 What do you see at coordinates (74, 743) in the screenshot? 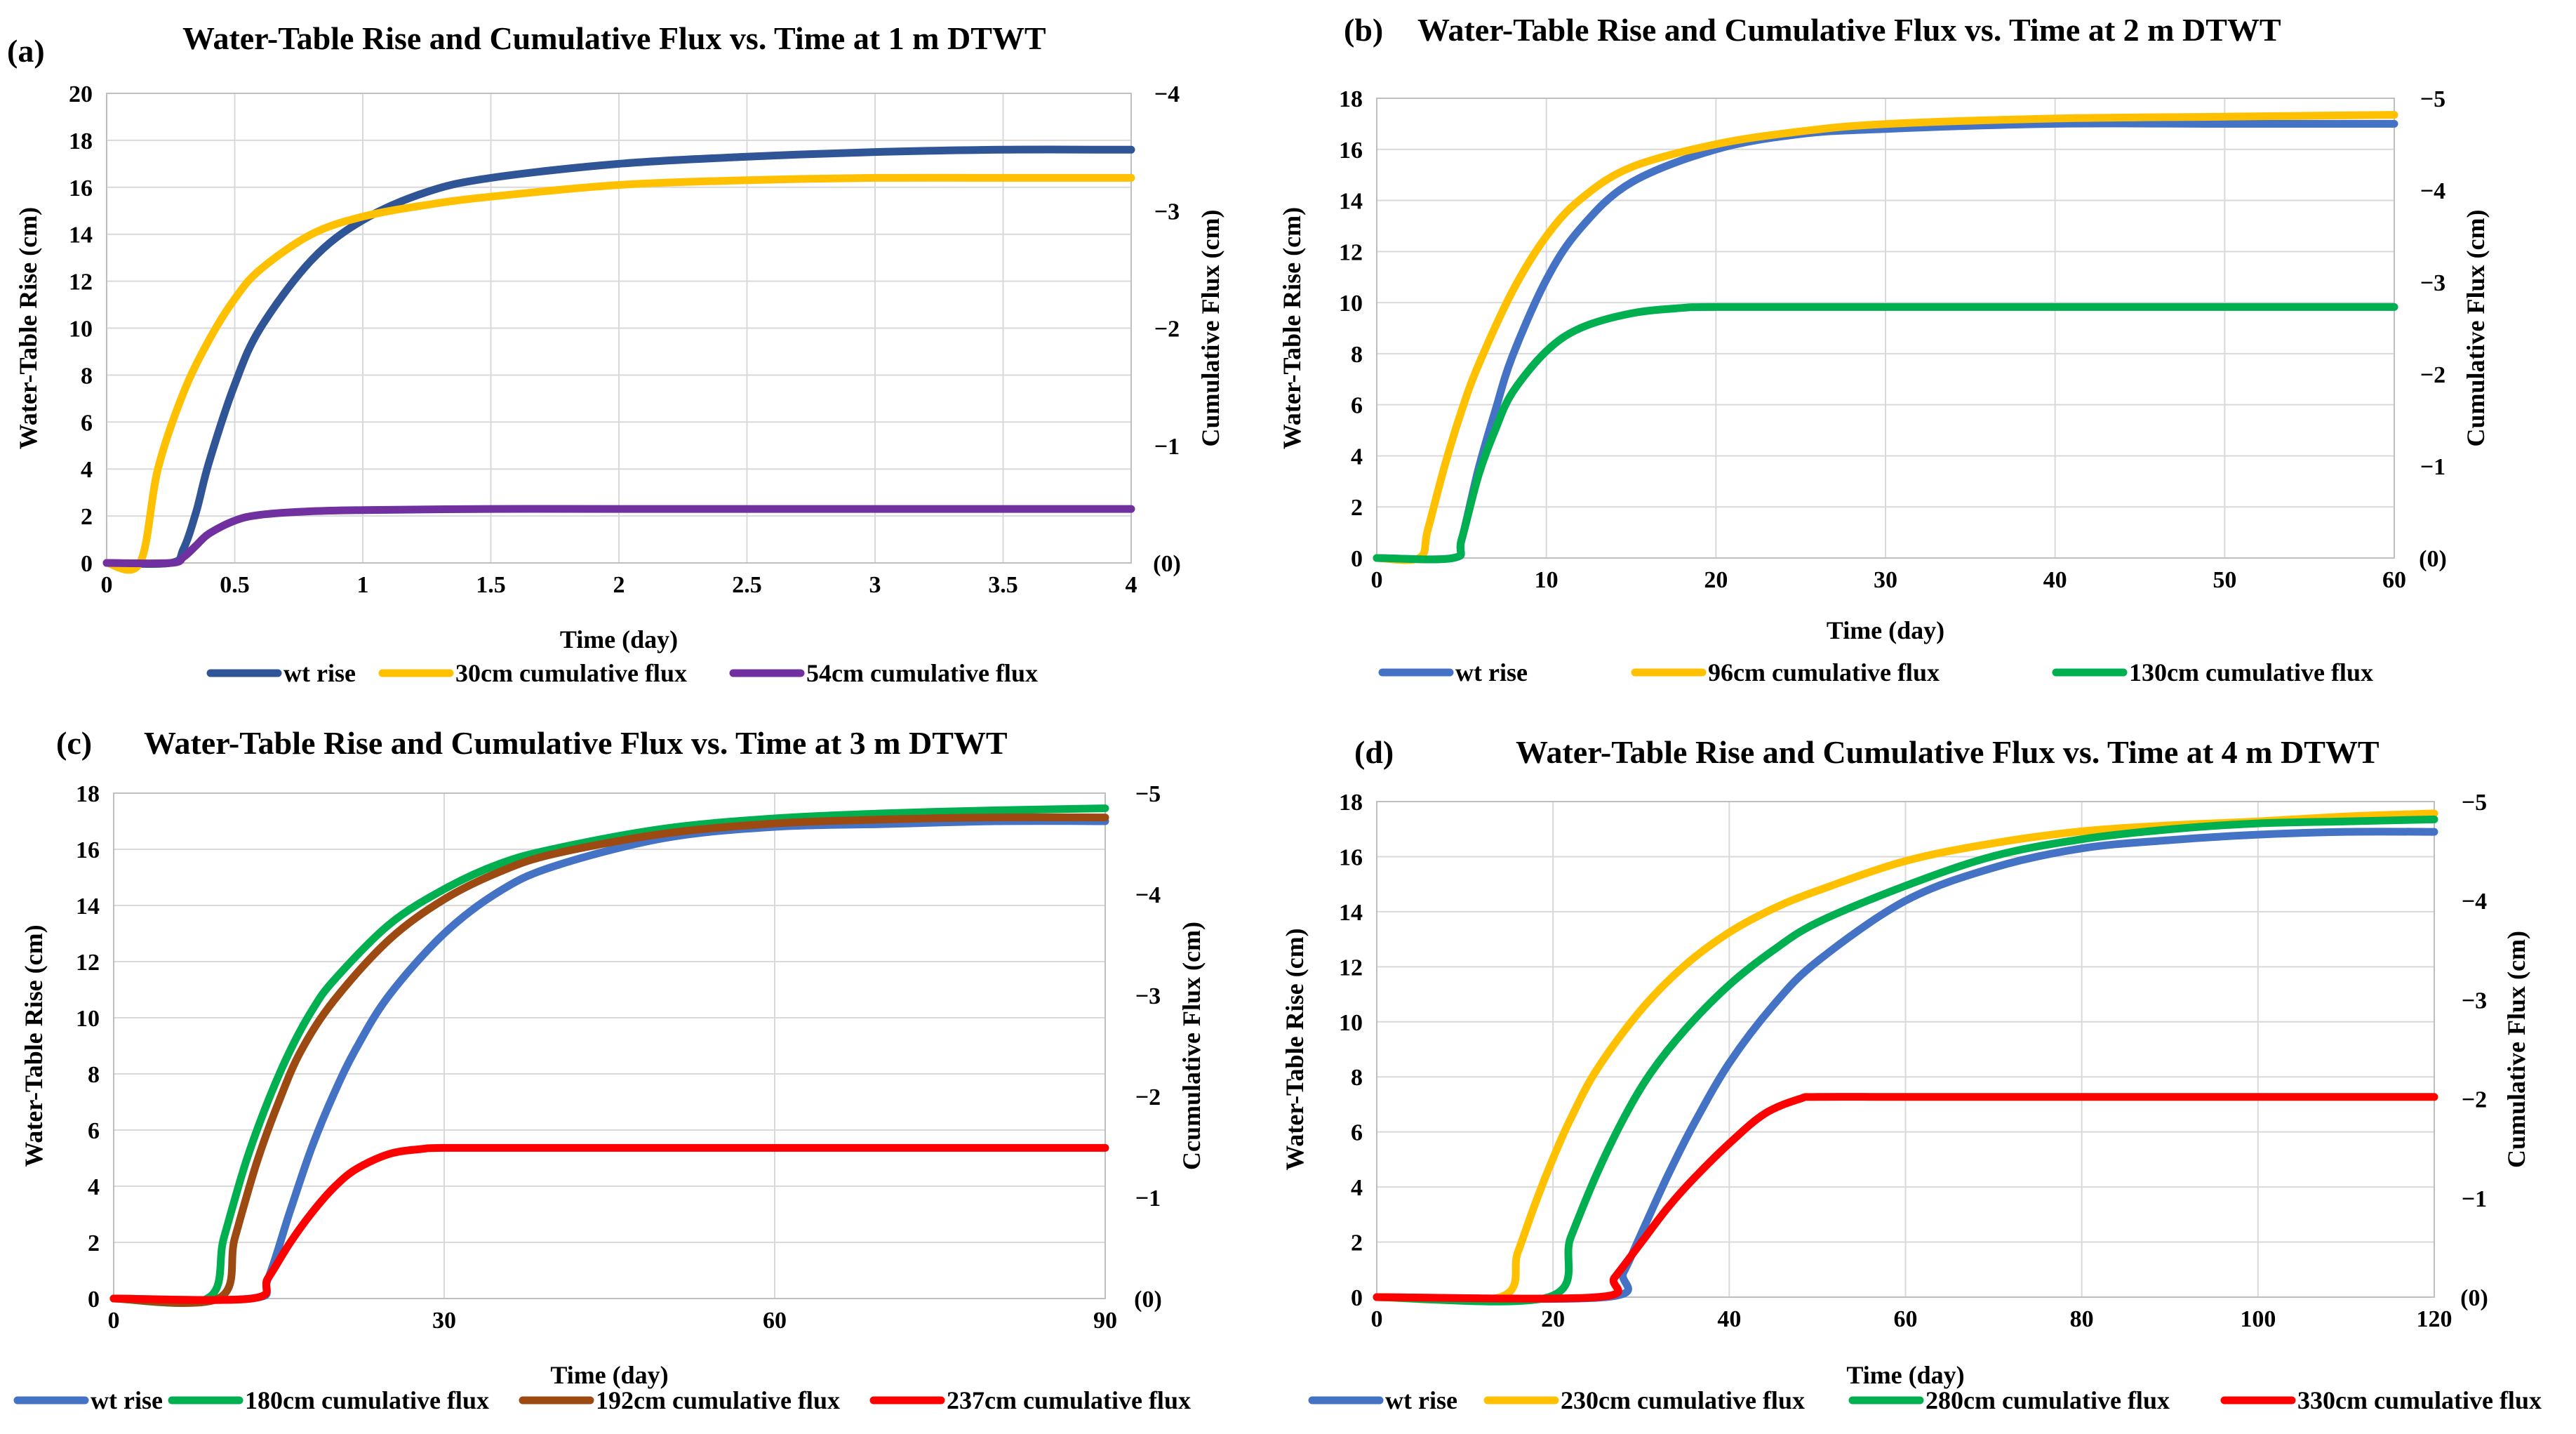
I see `panel-label: (c)` at bounding box center [74, 743].